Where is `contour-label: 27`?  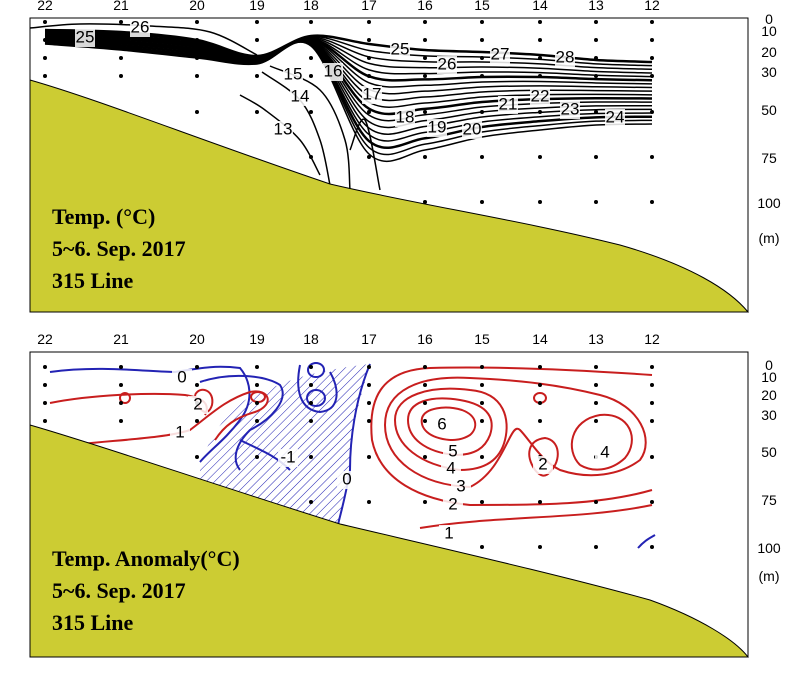 contour-label: 27 is located at coordinates (500, 53).